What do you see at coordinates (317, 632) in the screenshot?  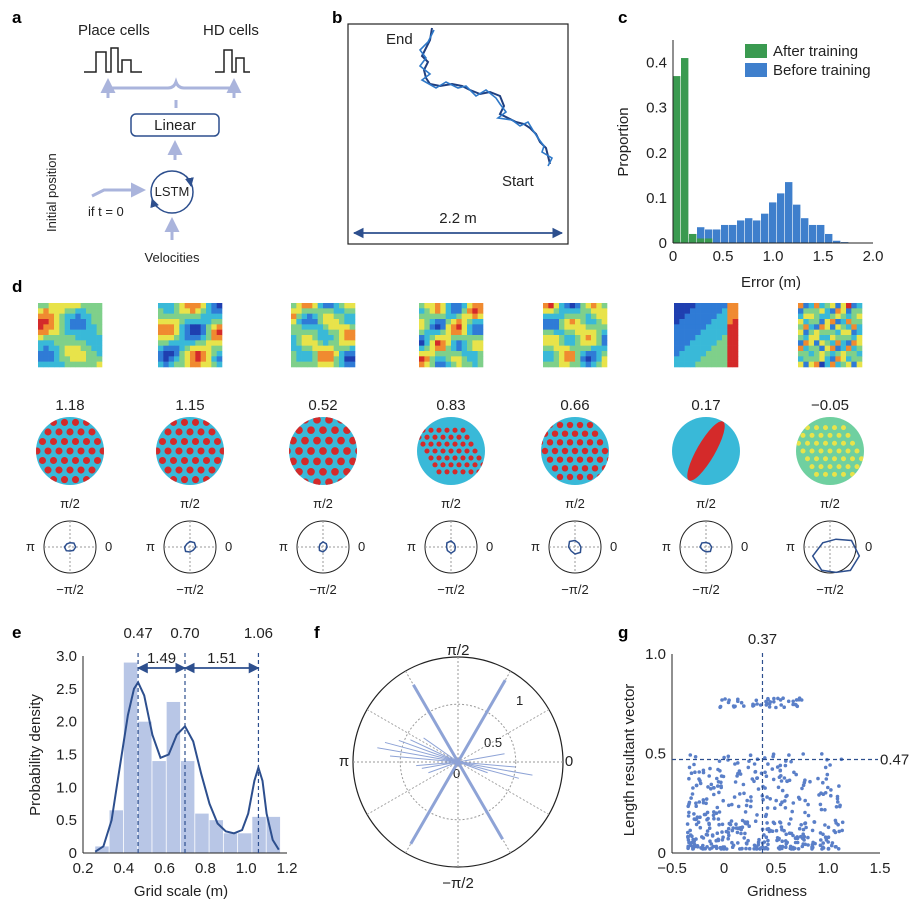 I see `panel-label-f: f` at bounding box center [317, 632].